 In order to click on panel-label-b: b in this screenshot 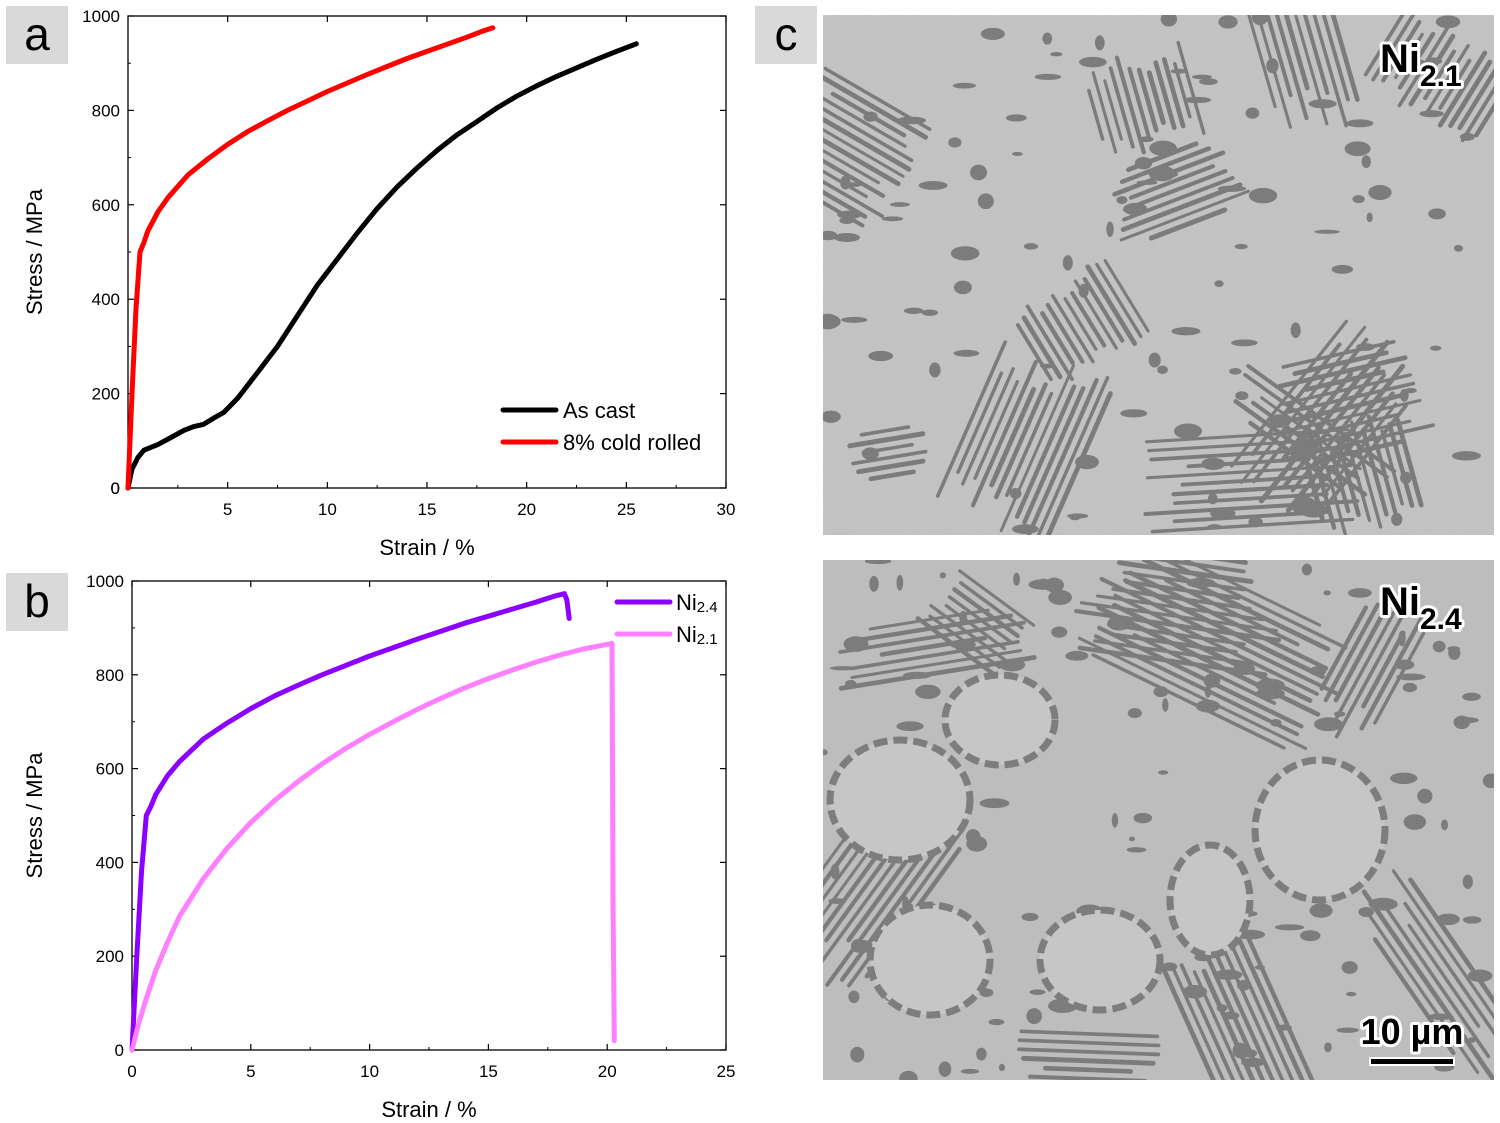, I will do `click(37, 602)`.